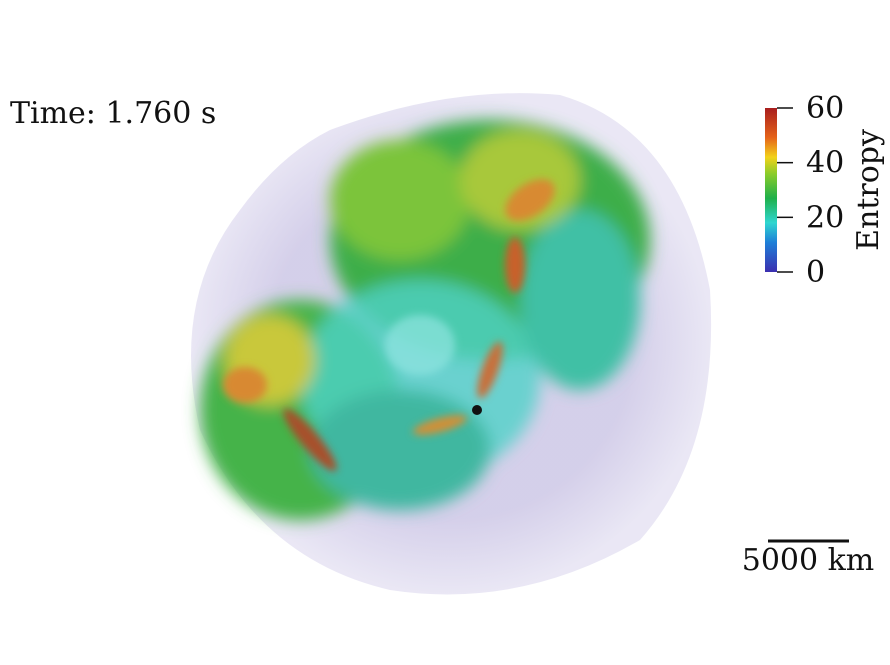  I want to click on colorbar, so click(771, 190).